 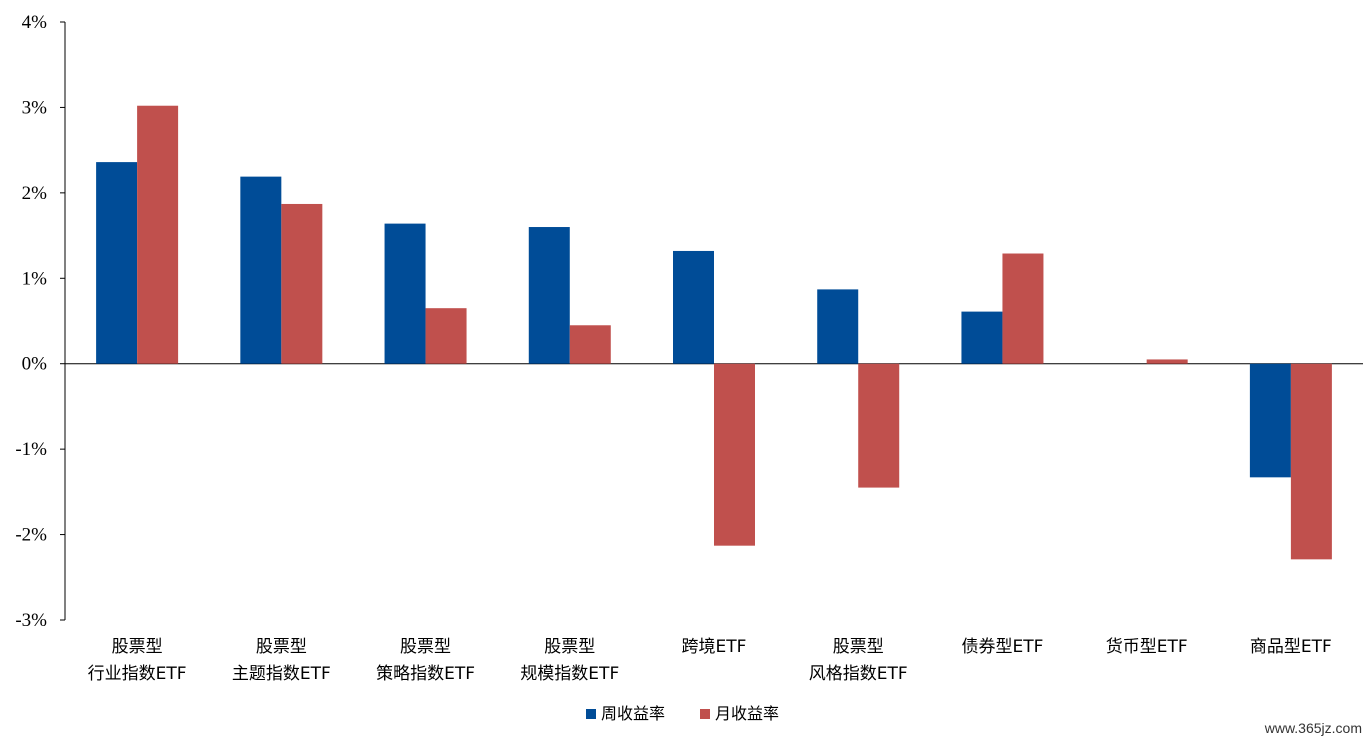 What do you see at coordinates (714, 647) in the screenshot?
I see `category-label: 跨境ETF` at bounding box center [714, 647].